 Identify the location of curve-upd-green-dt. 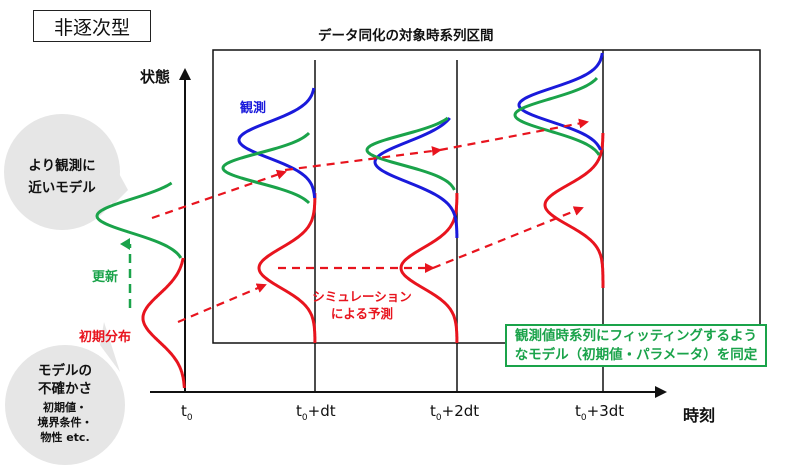
(266, 168).